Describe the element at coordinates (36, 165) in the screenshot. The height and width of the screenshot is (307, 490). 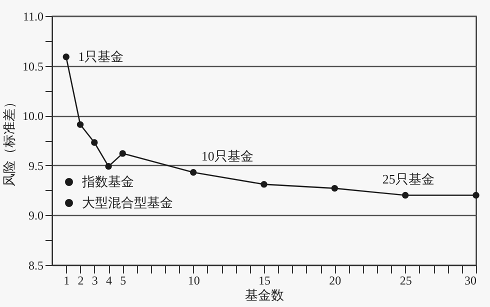
I see `y-tick-label: 9.5` at that location.